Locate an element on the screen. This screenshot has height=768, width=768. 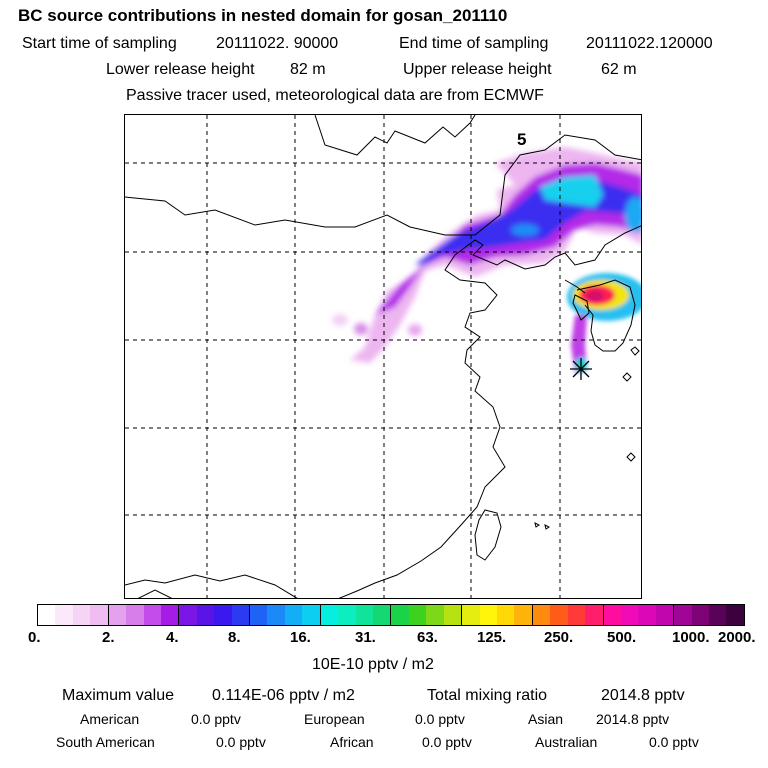
color-scale-tick-label: 2. is located at coordinates (108, 637).